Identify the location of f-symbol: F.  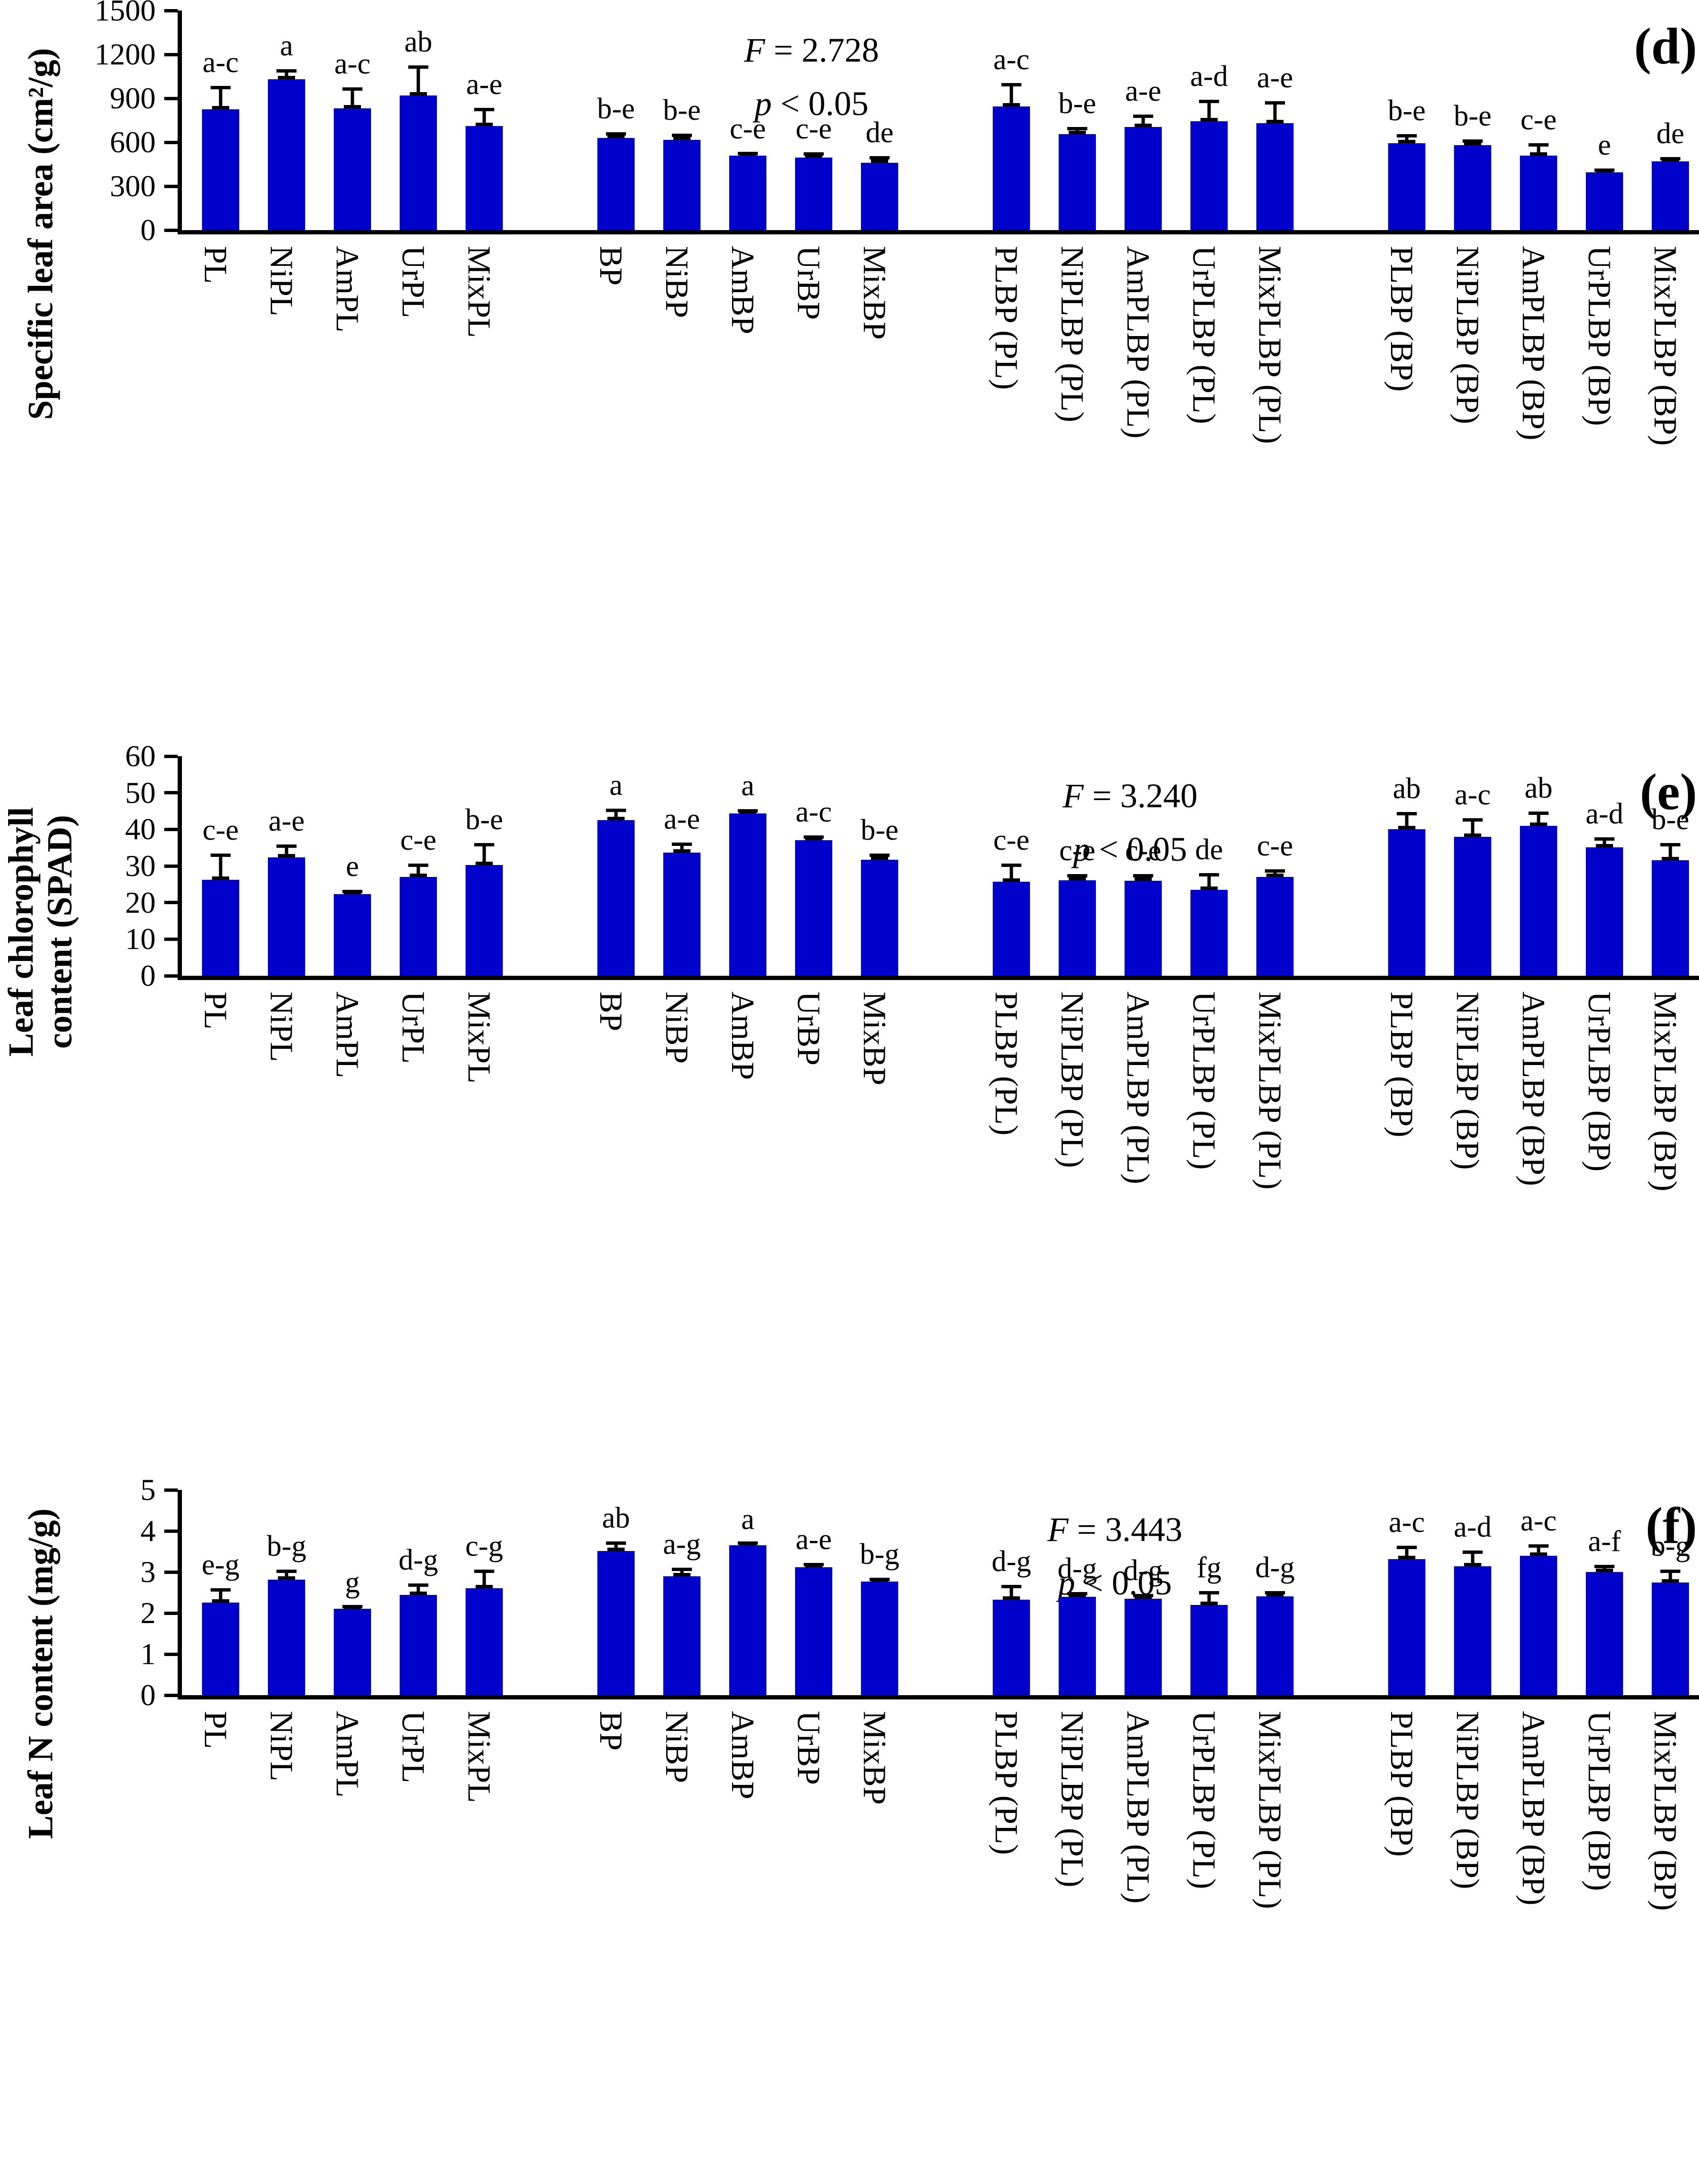
(1073, 796).